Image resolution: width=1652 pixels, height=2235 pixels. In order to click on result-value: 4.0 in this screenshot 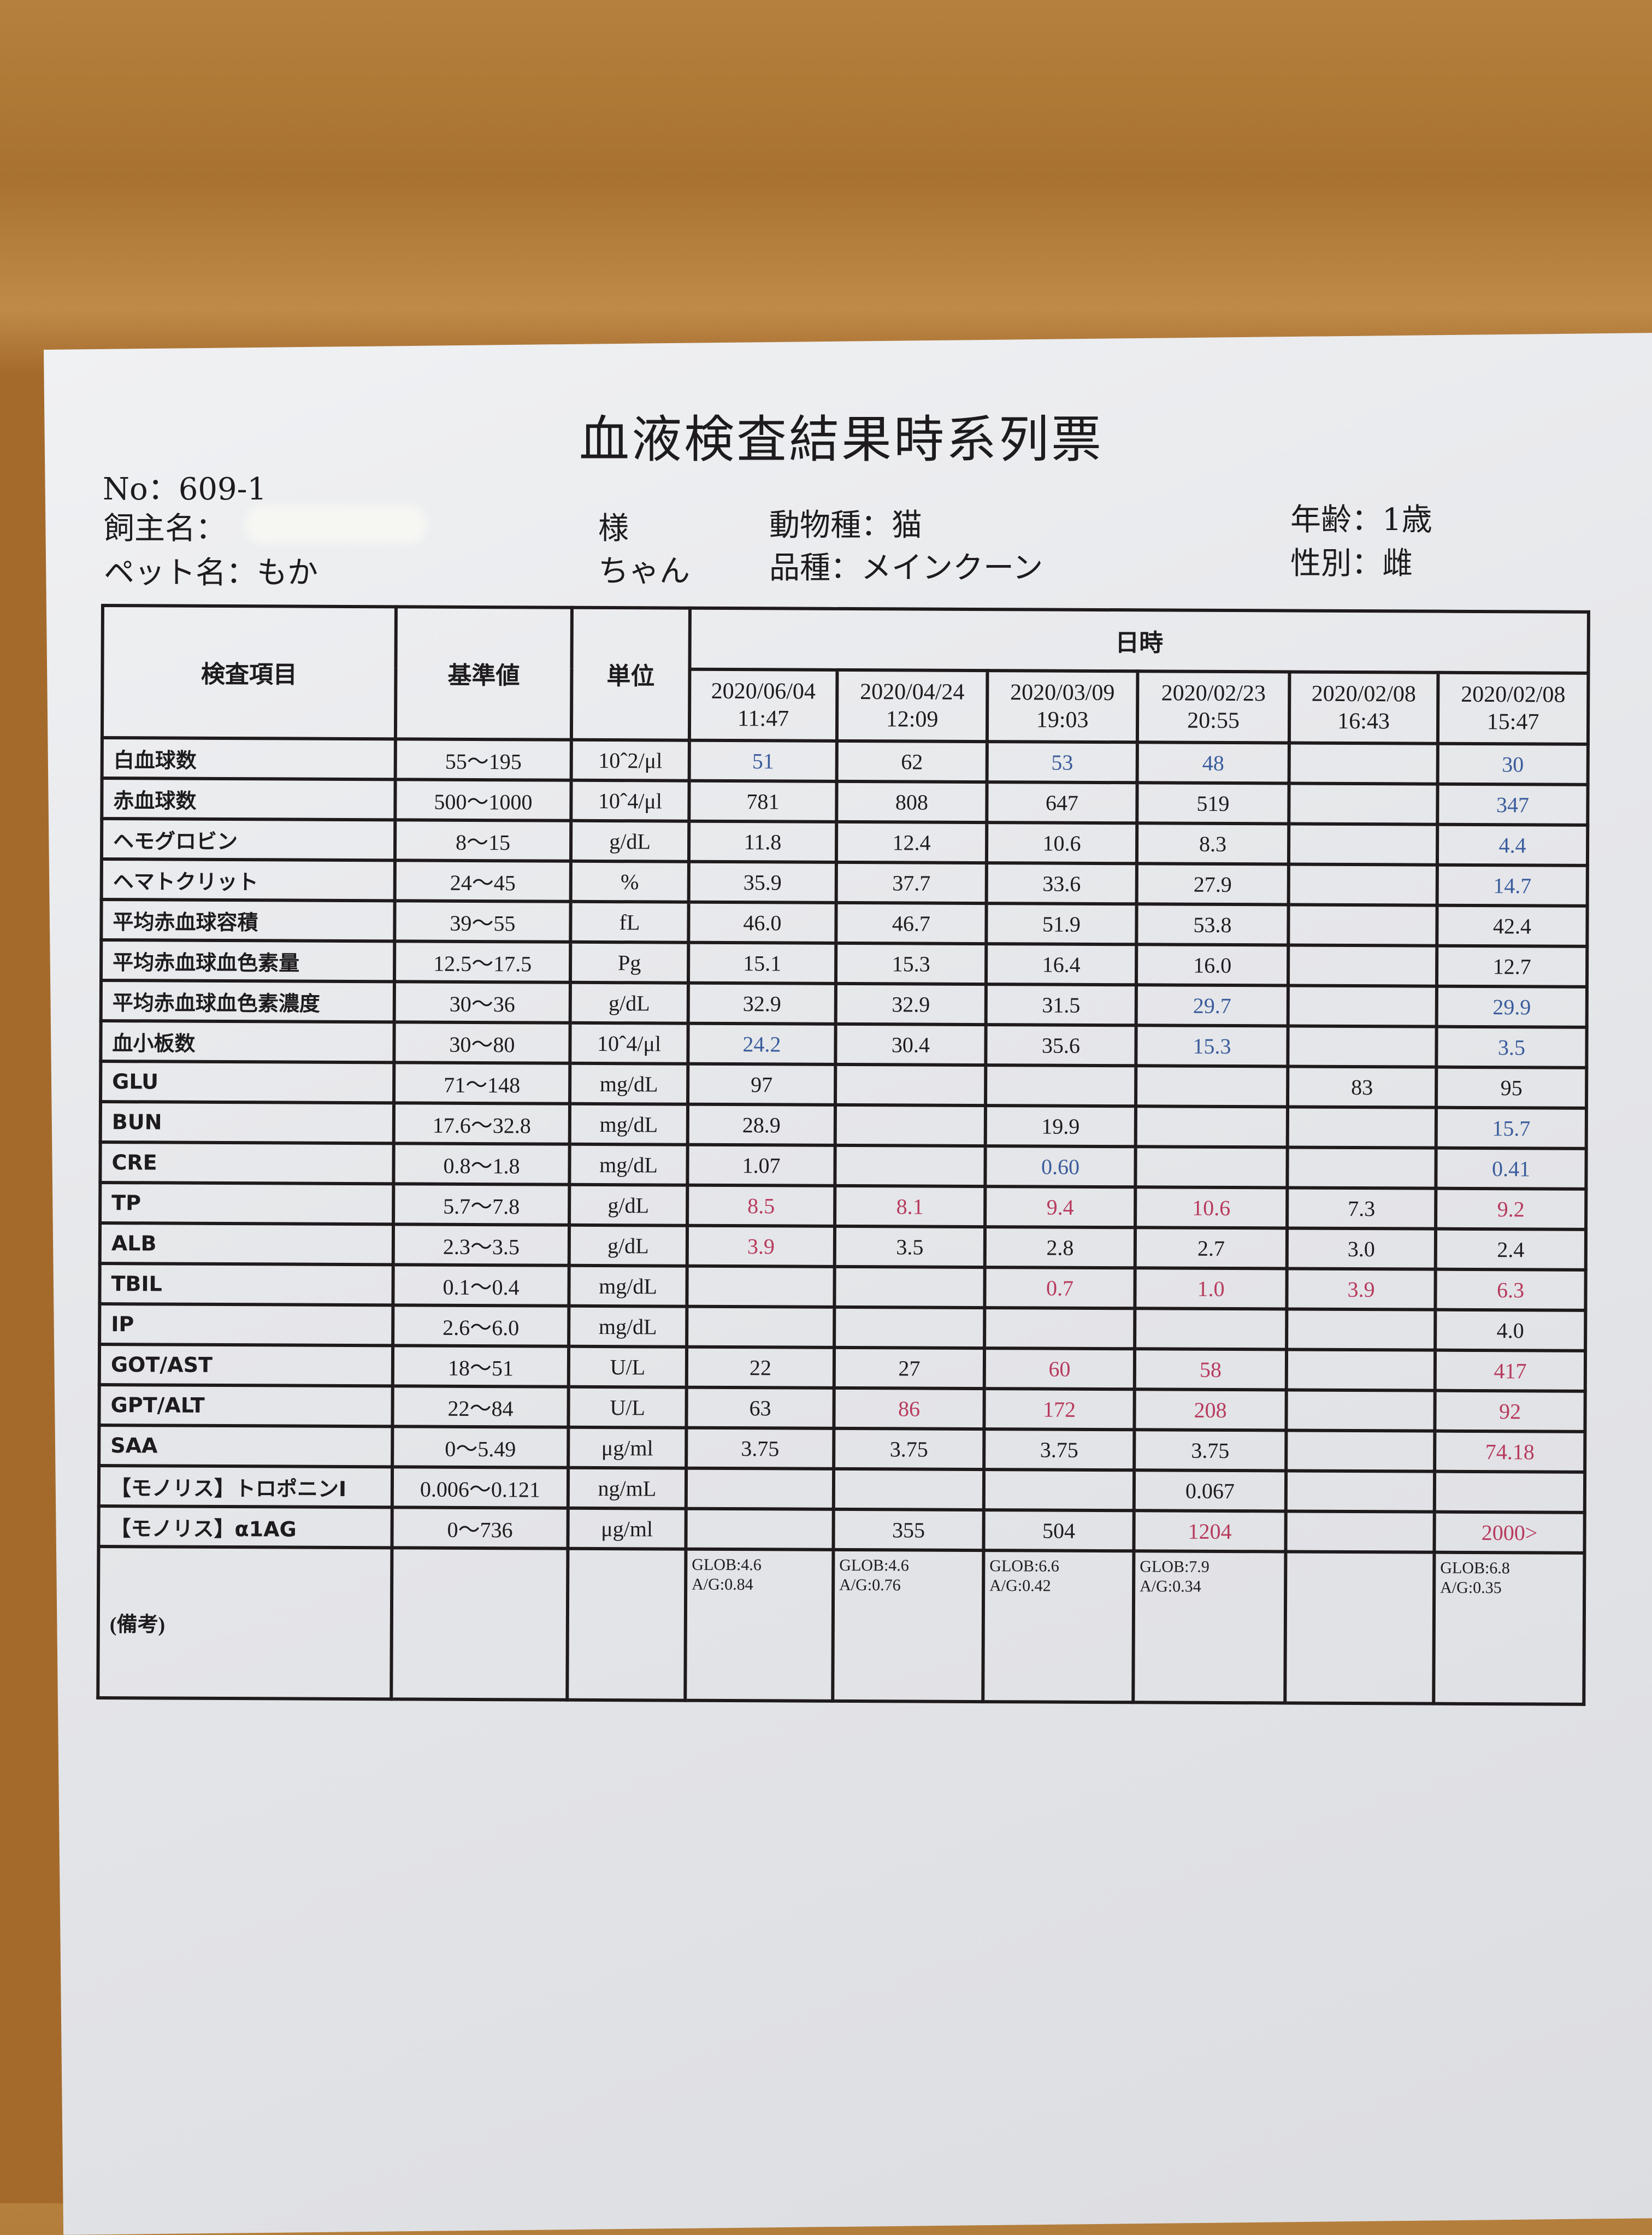, I will do `click(1510, 1330)`.